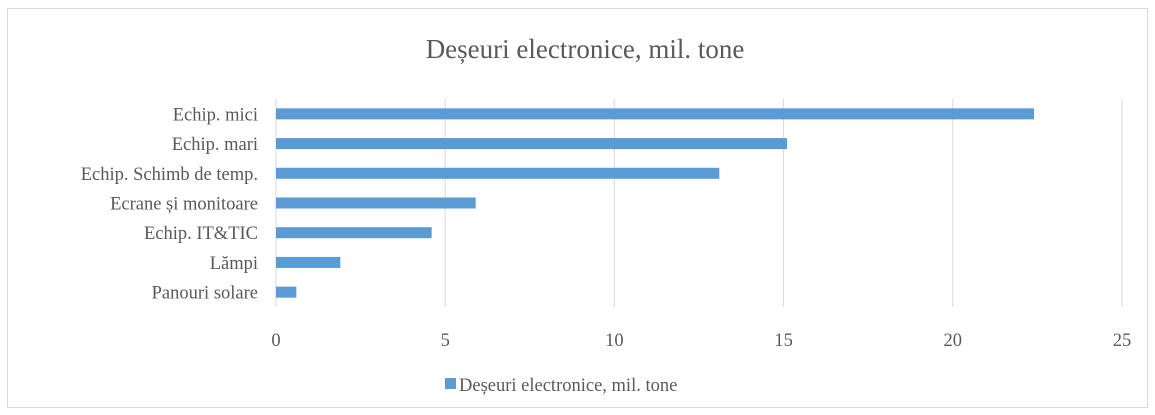 The image size is (1155, 415). I want to click on category-label: Ecrane și monitoare, so click(184, 205).